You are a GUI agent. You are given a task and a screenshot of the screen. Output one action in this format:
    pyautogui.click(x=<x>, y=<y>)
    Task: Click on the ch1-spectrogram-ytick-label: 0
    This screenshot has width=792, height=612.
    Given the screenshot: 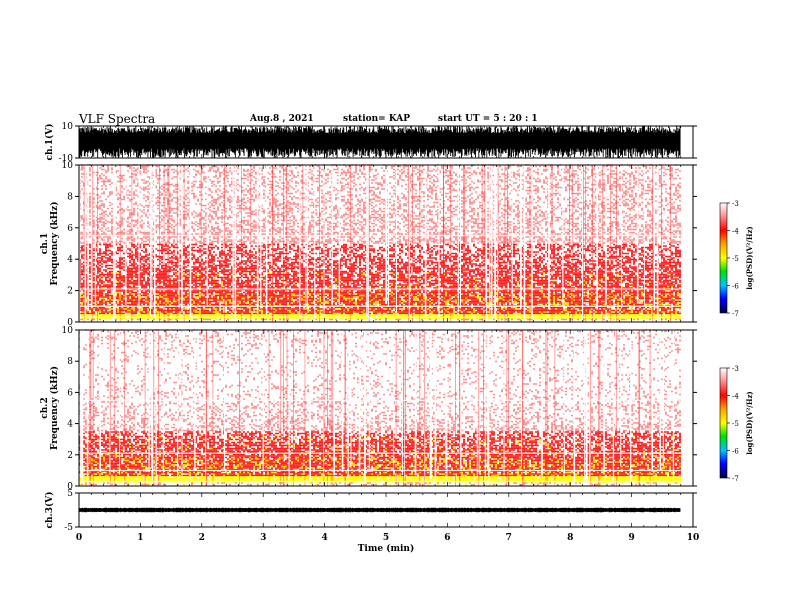 What is the action you would take?
    pyautogui.click(x=70, y=323)
    